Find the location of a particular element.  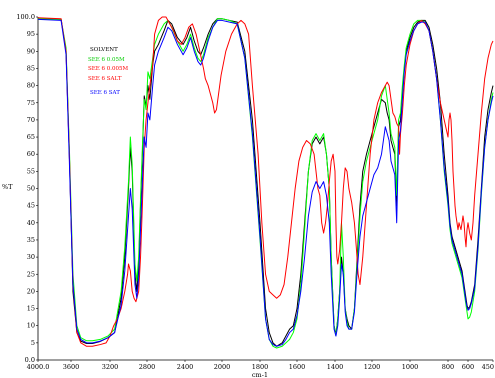

y-tick-label: 50 is located at coordinates (31, 189).